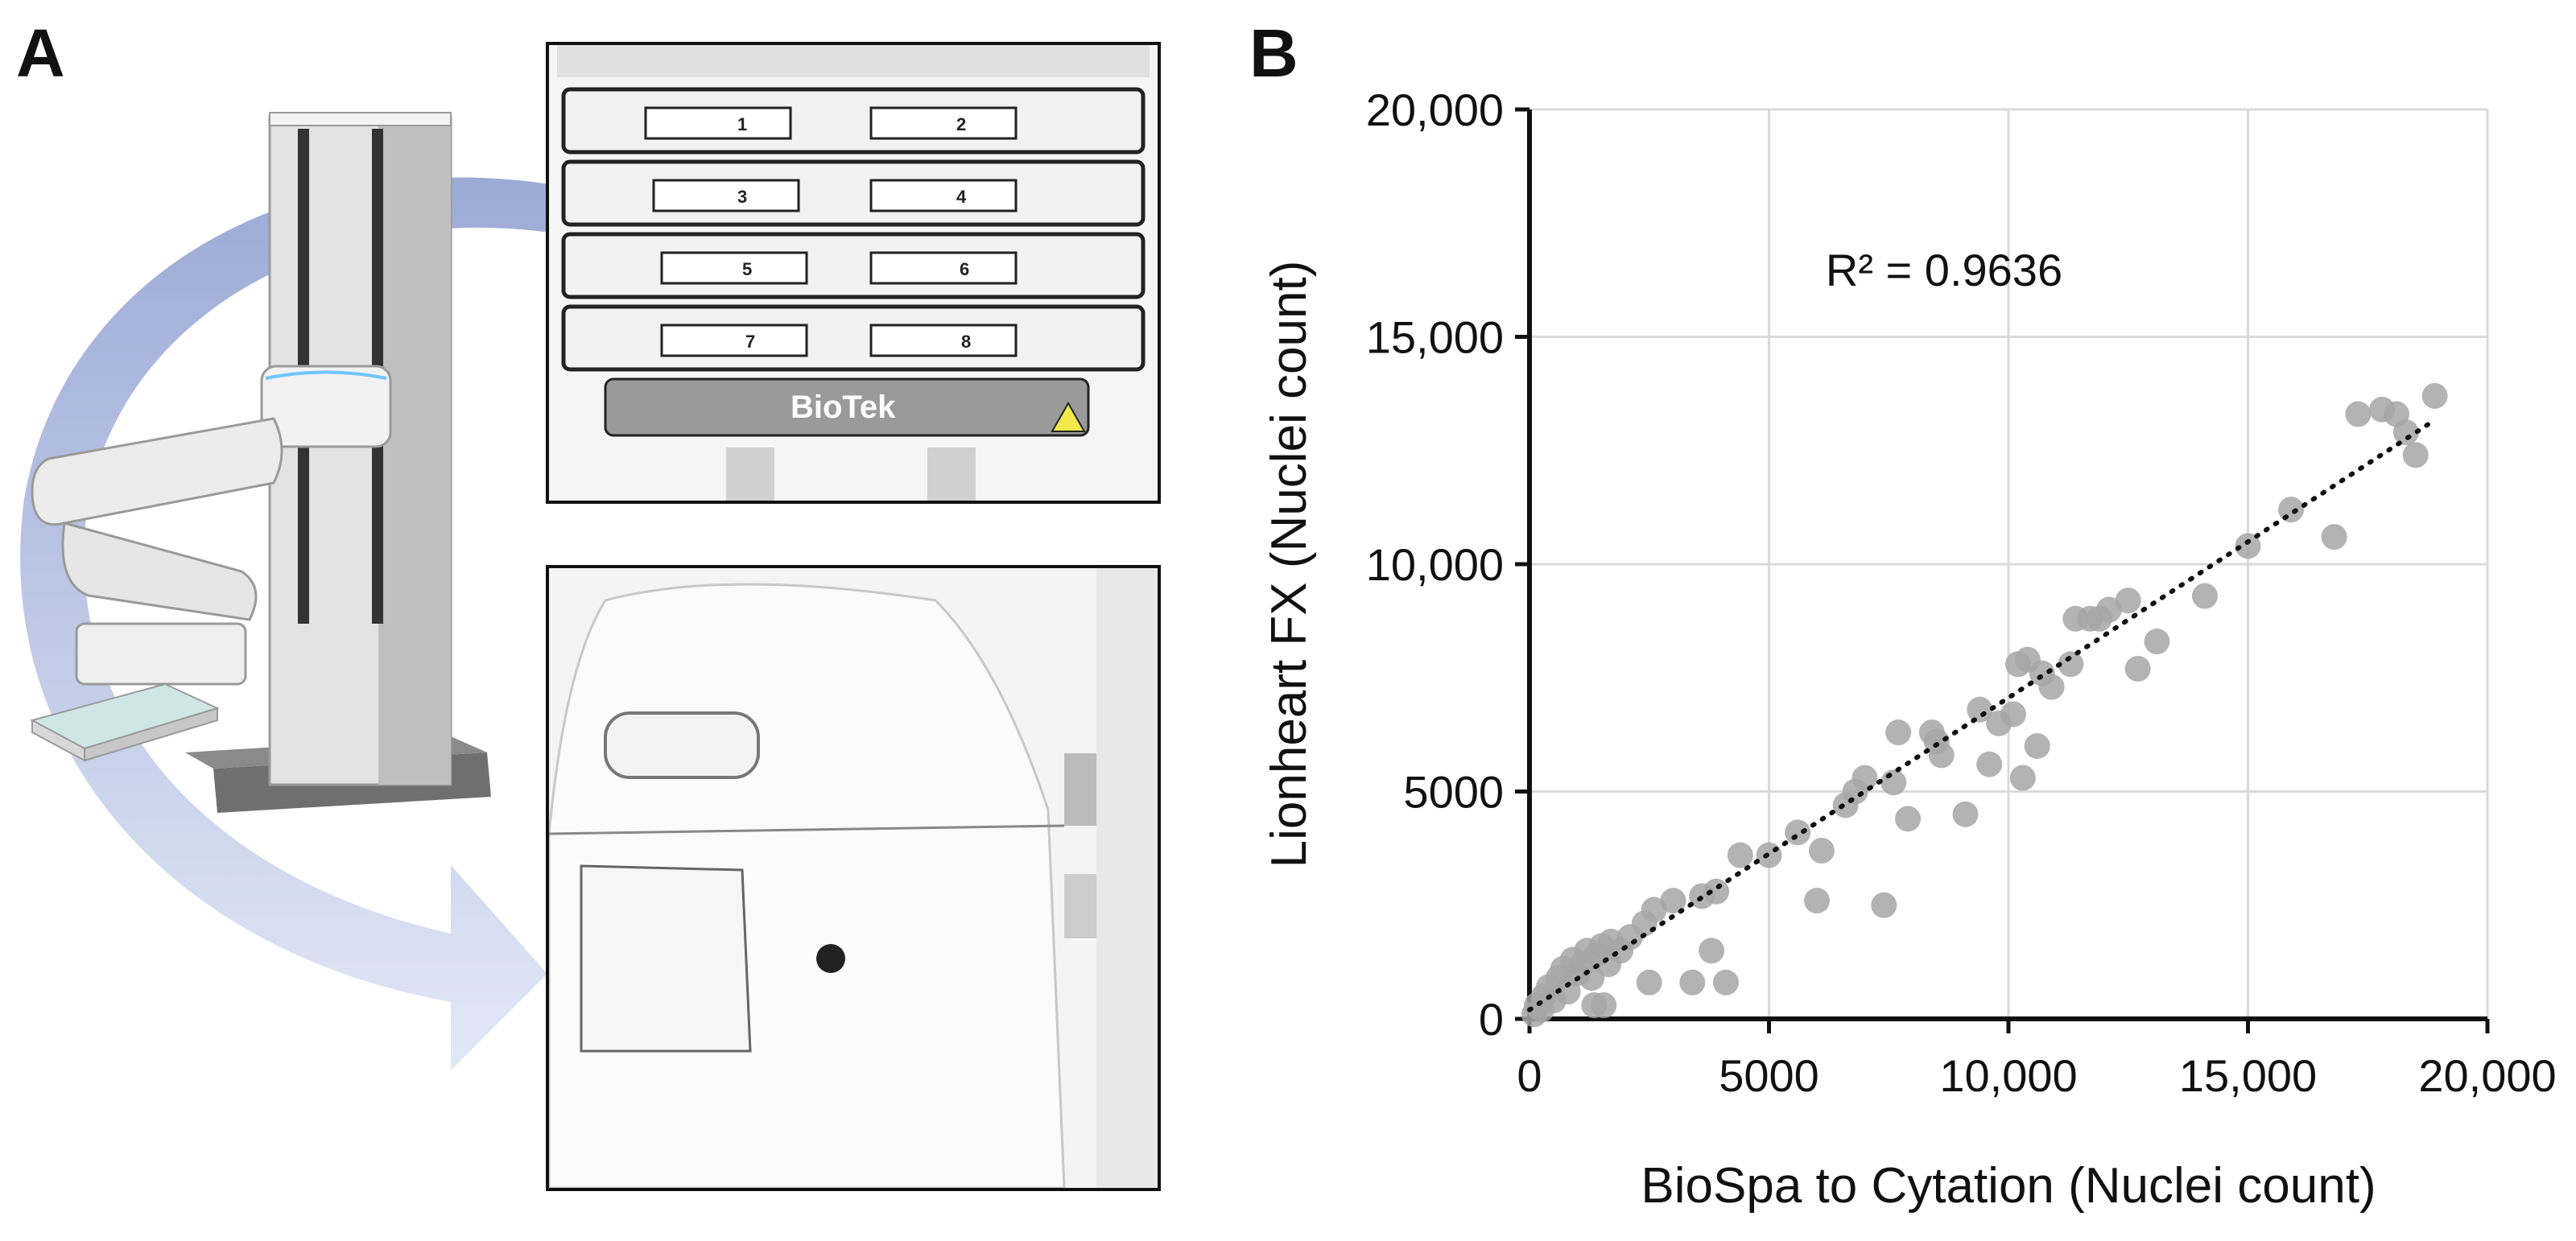 The height and width of the screenshot is (1241, 2576). What do you see at coordinates (1944, 270) in the screenshot?
I see `r-squared-annotation: R² = 0.9636` at bounding box center [1944, 270].